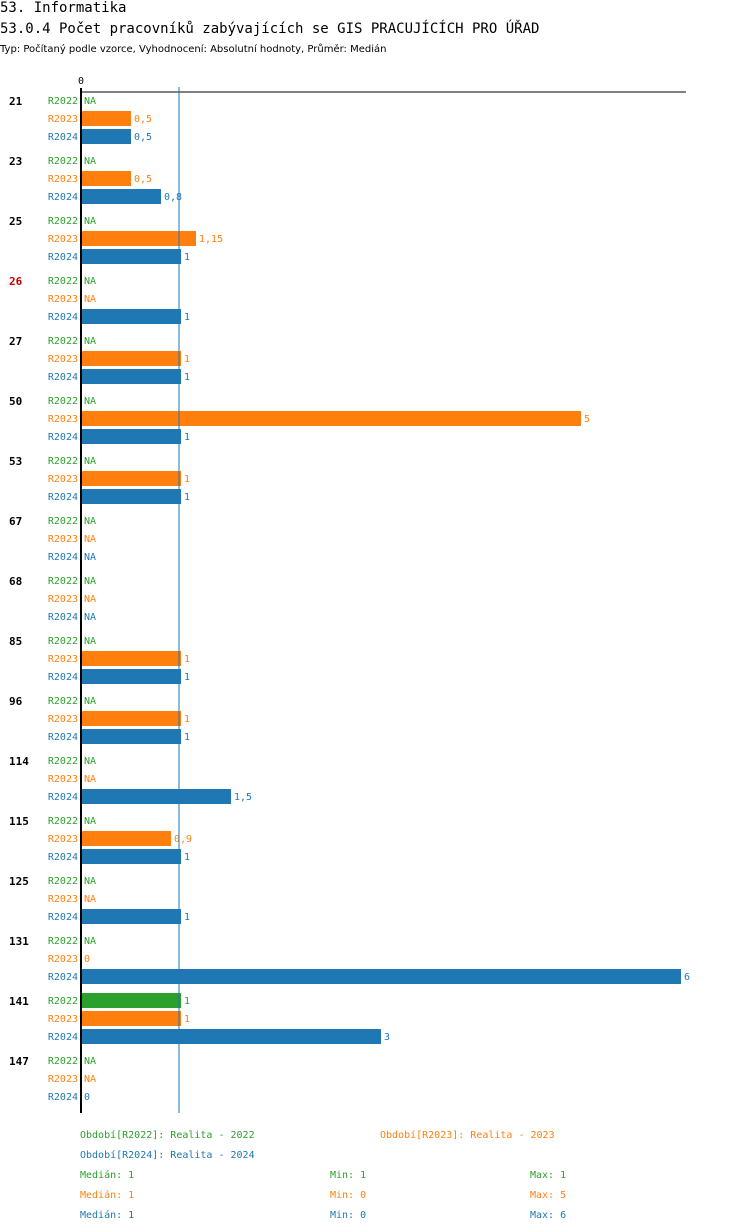  I want to click on stat-max: Max: 6, so click(548, 1215).